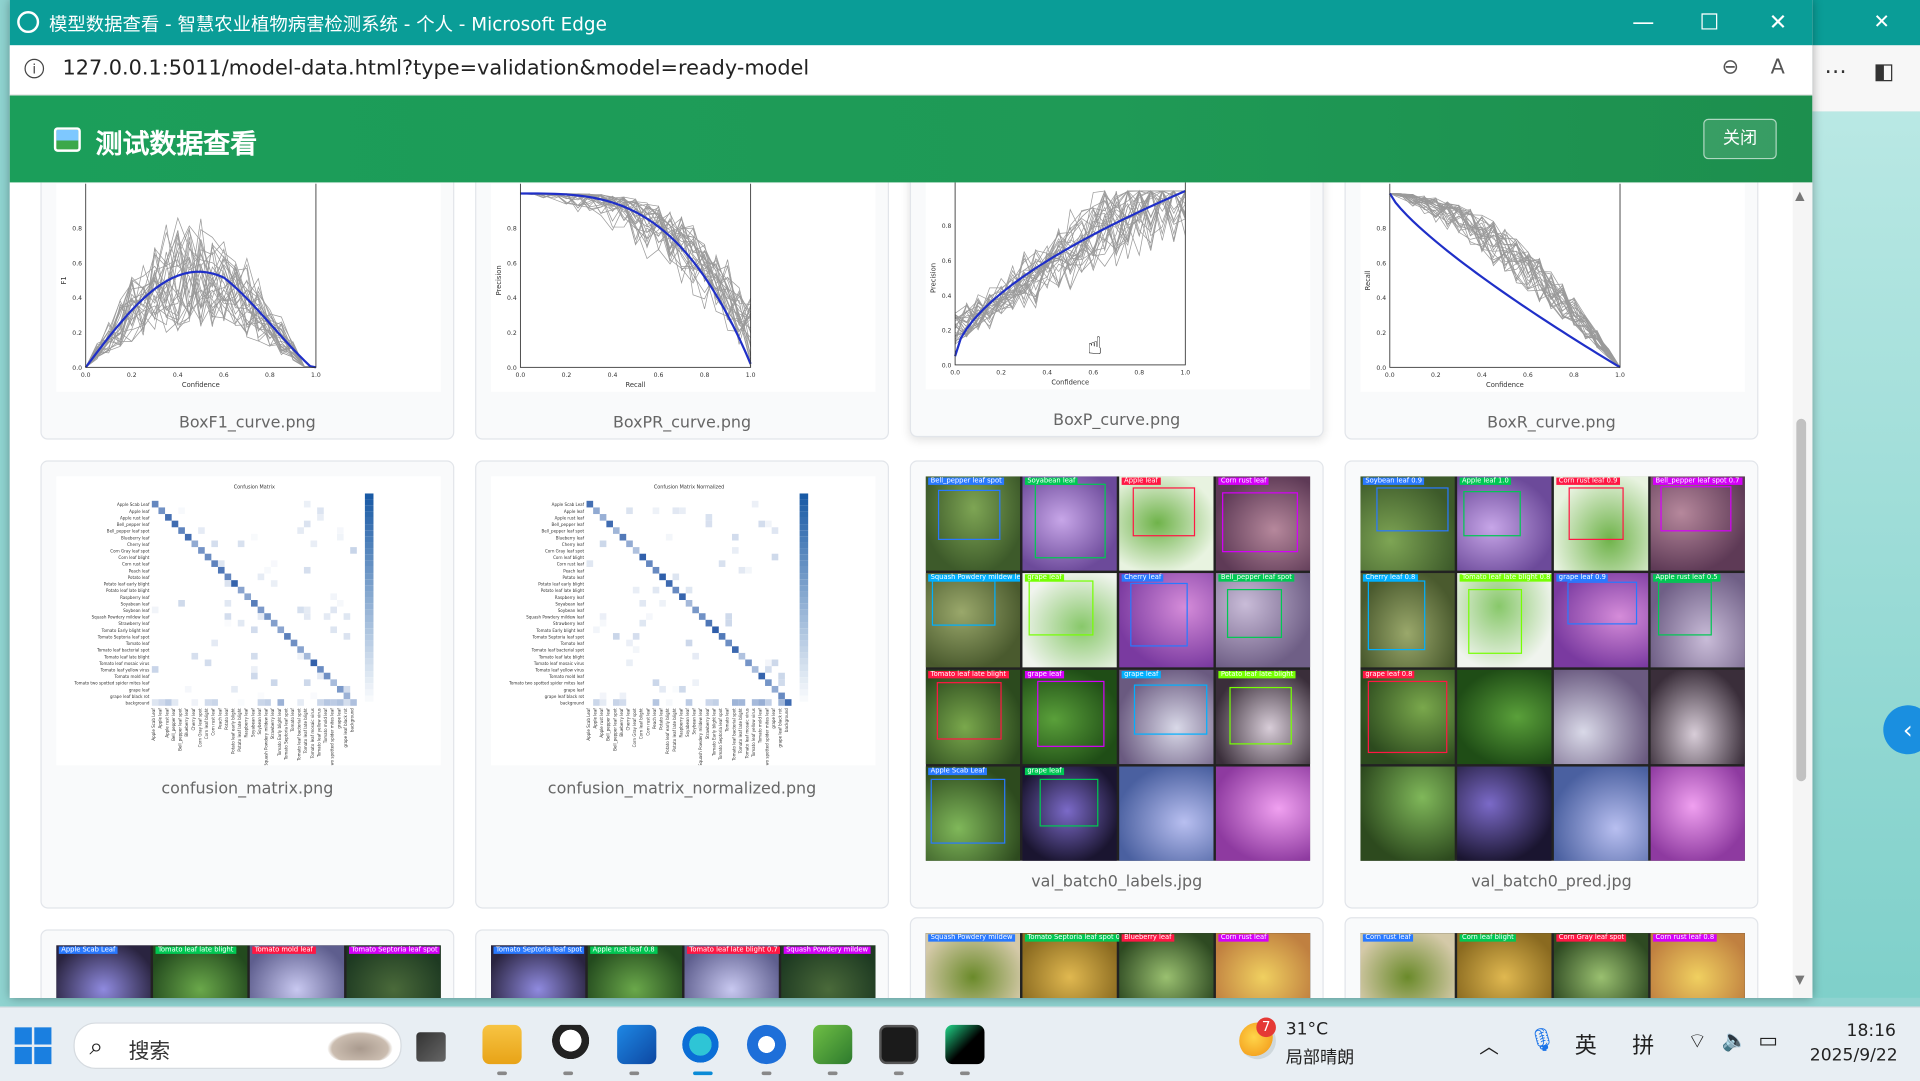 The image size is (1920, 1081). Describe the element at coordinates (195, 950) in the screenshot. I see `detection-label: Tomato leaf late blight` at that location.